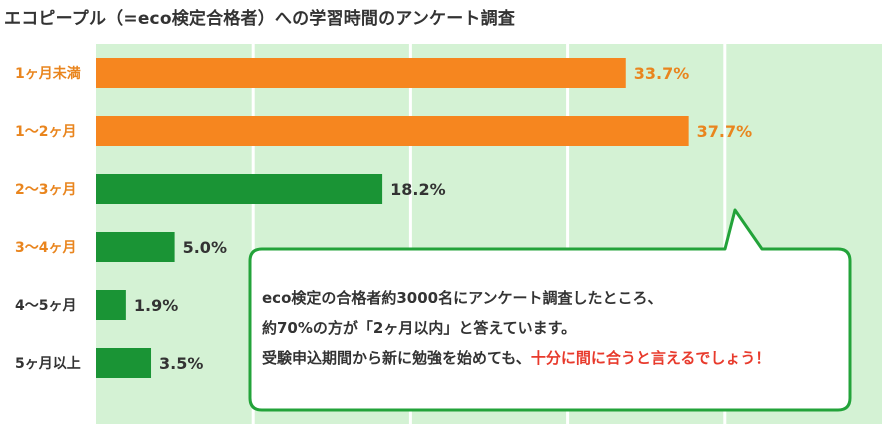  I want to click on callout-line-1: eco検定の合格者約3000名にアンケート調査したところ、, so click(462, 298).